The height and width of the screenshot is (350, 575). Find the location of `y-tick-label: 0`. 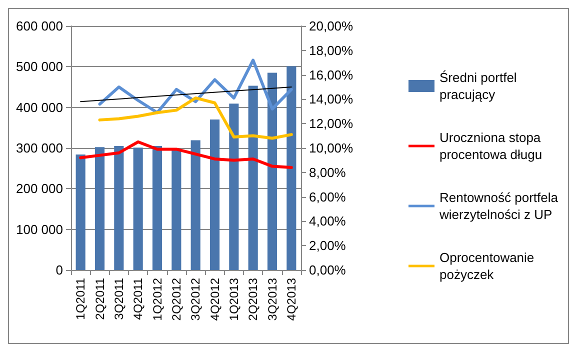

y-tick-label: 0 is located at coordinates (59, 270).